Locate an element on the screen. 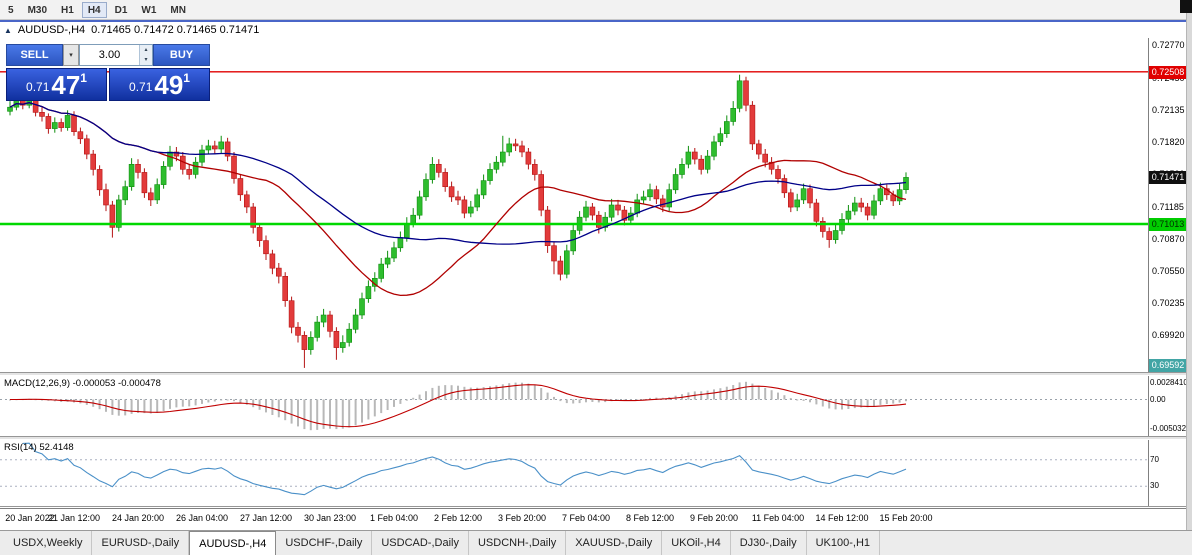 This screenshot has height=555, width=1192. price-axis-label: 0.71185 is located at coordinates (1168, 207).